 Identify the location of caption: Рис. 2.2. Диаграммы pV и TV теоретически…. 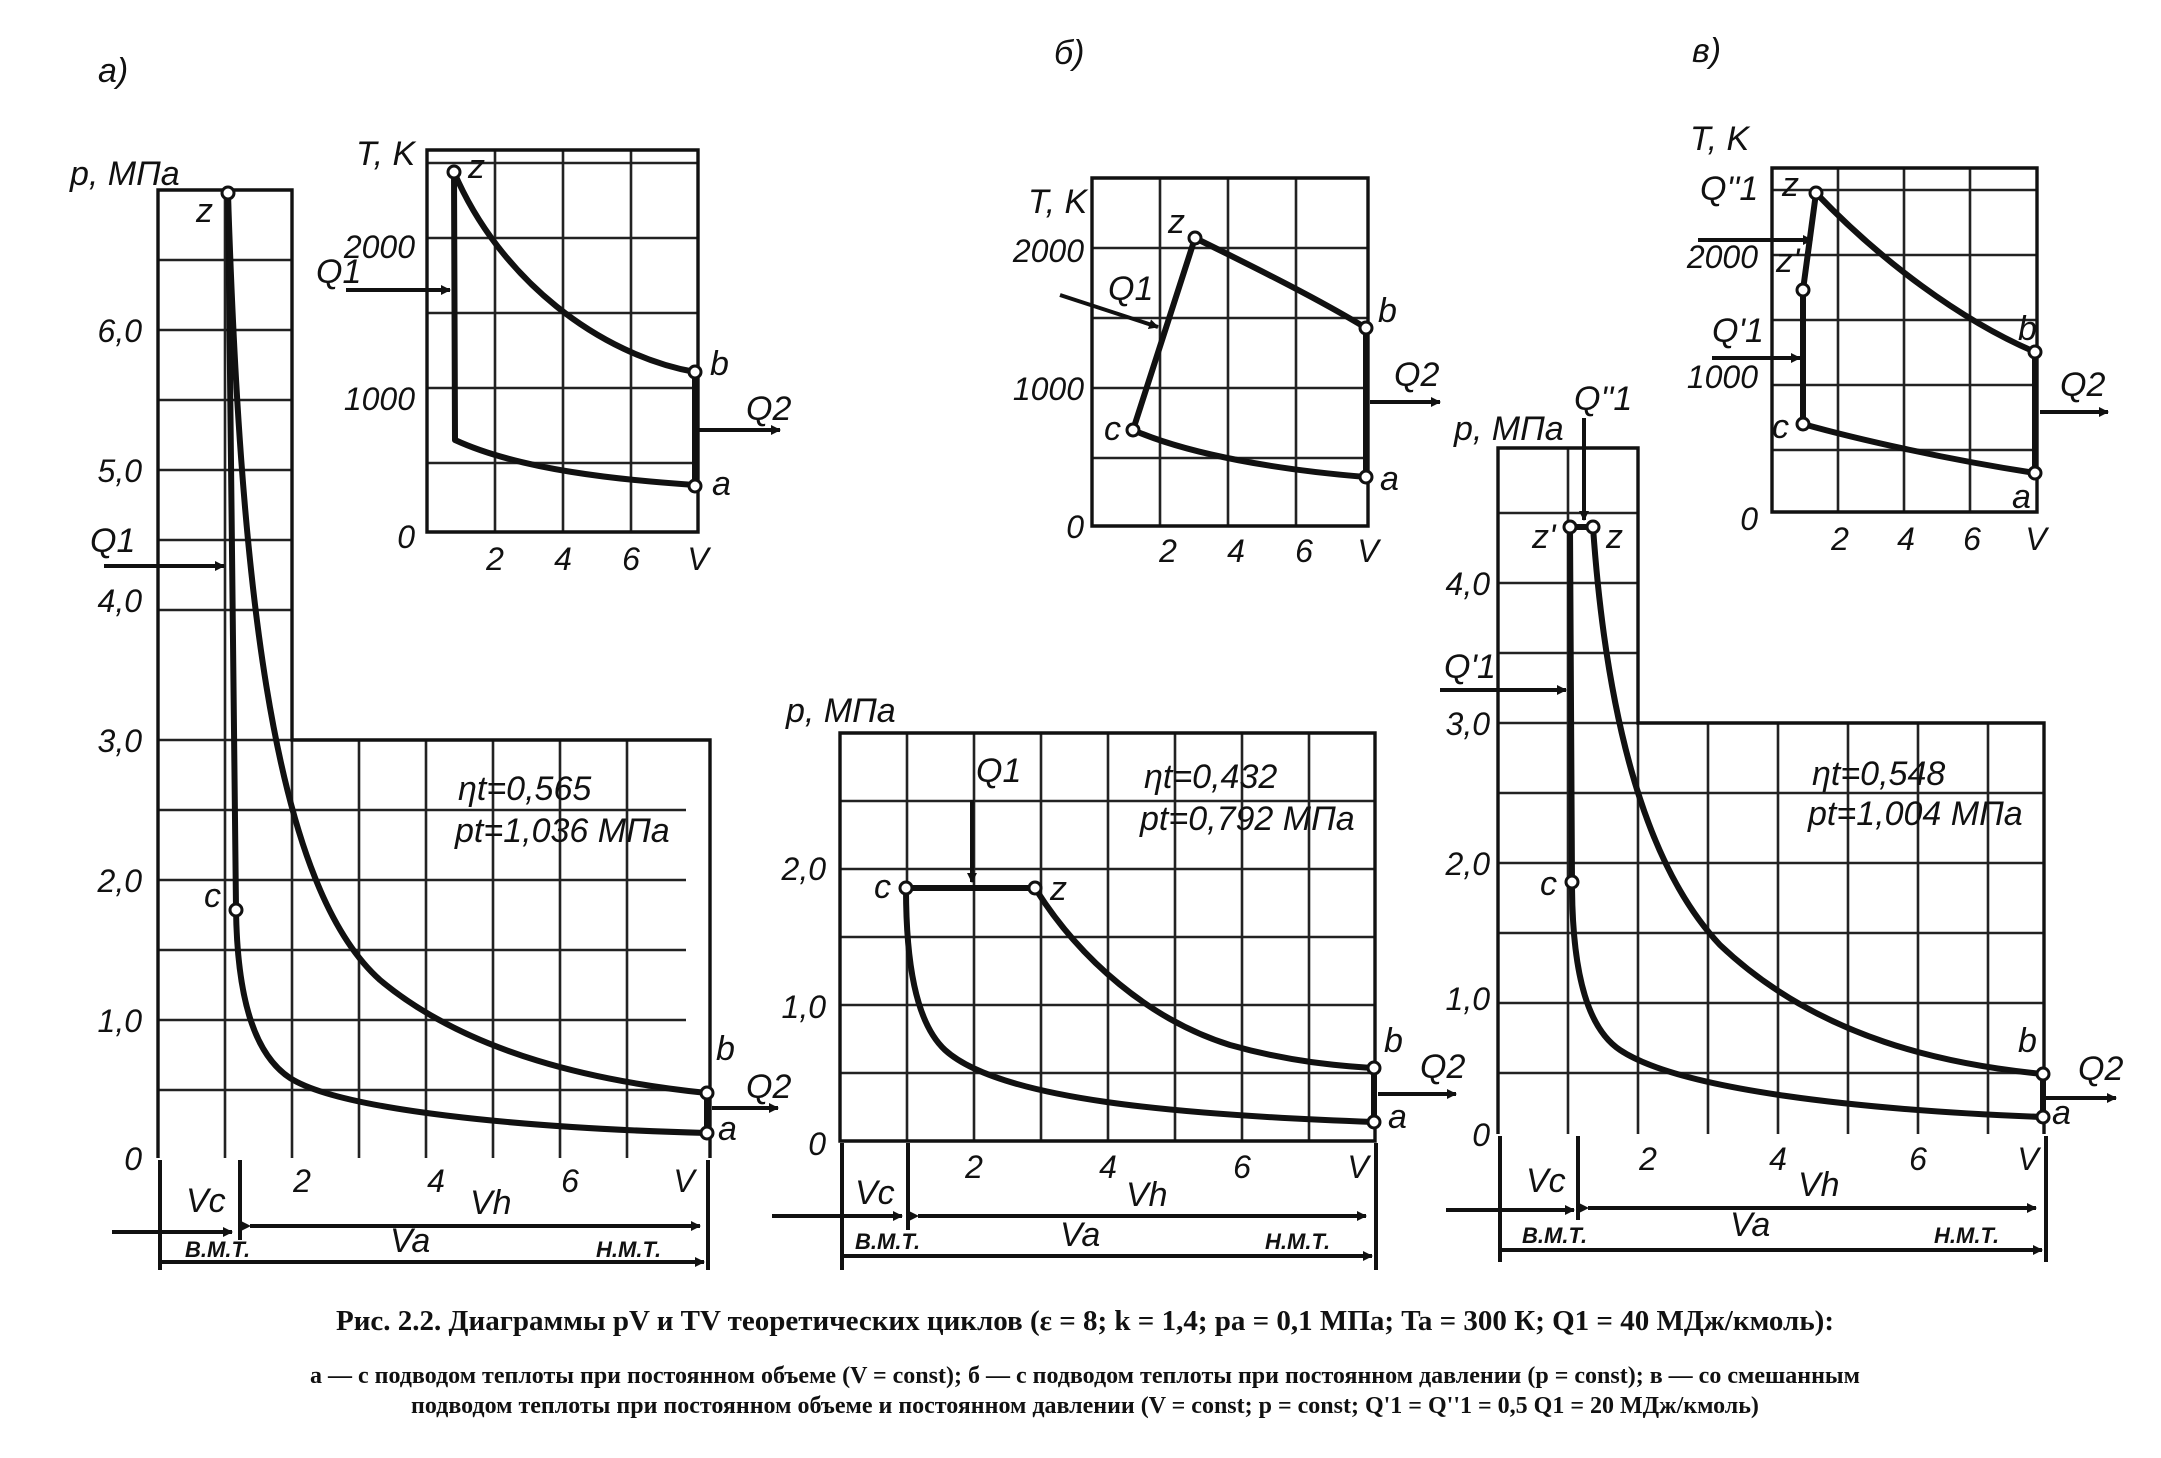
(1085, 1362).